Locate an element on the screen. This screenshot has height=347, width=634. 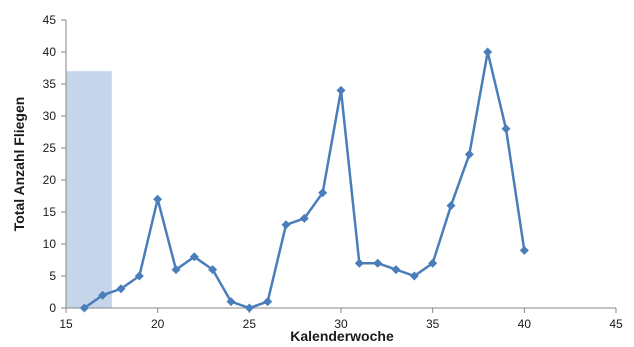
y-tick-label: 0 is located at coordinates (52, 308).